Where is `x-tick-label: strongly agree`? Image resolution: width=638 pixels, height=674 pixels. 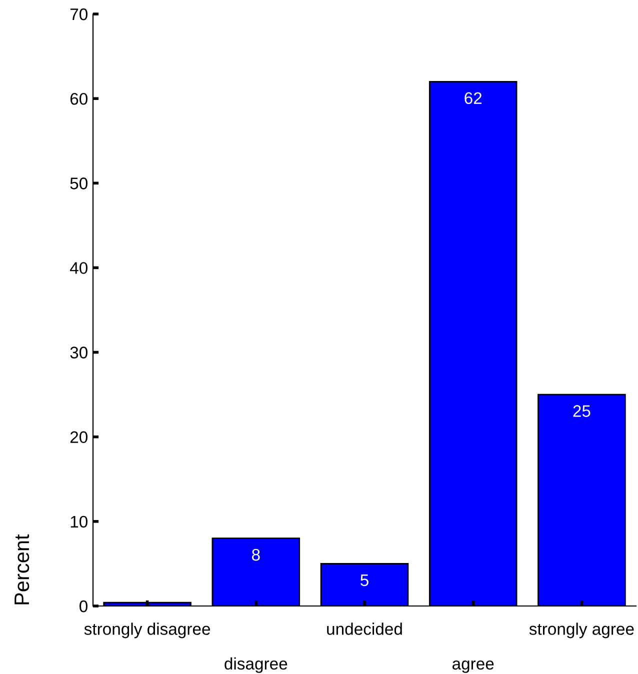 x-tick-label: strongly agree is located at coordinates (581, 630).